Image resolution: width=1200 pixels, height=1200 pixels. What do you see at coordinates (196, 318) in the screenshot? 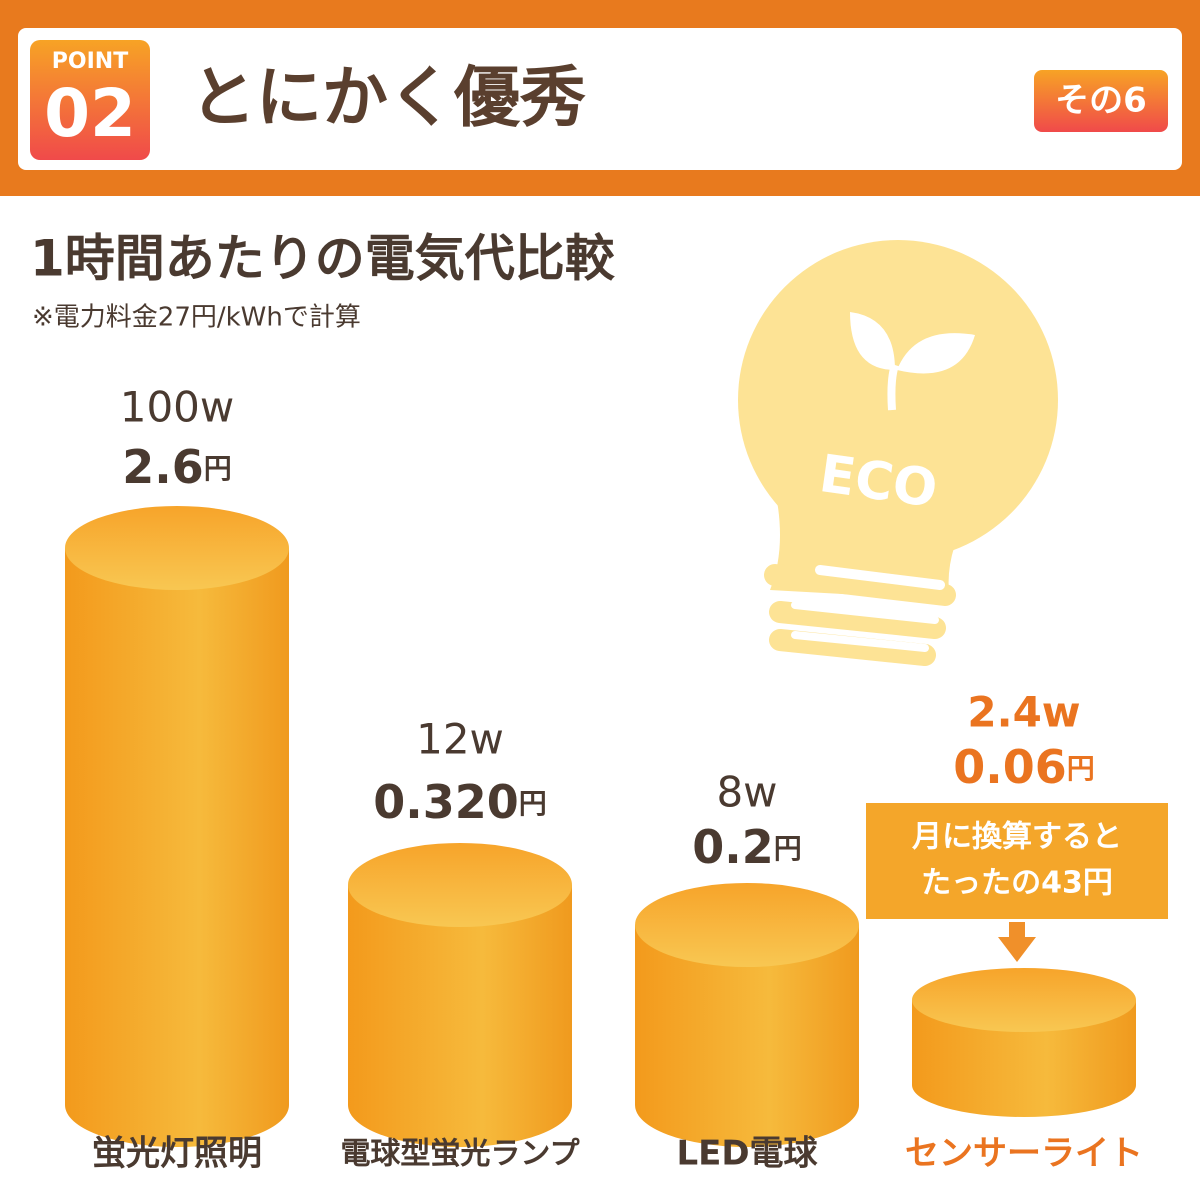
I see `note: ※電力料金27円/kWhで計算` at bounding box center [196, 318].